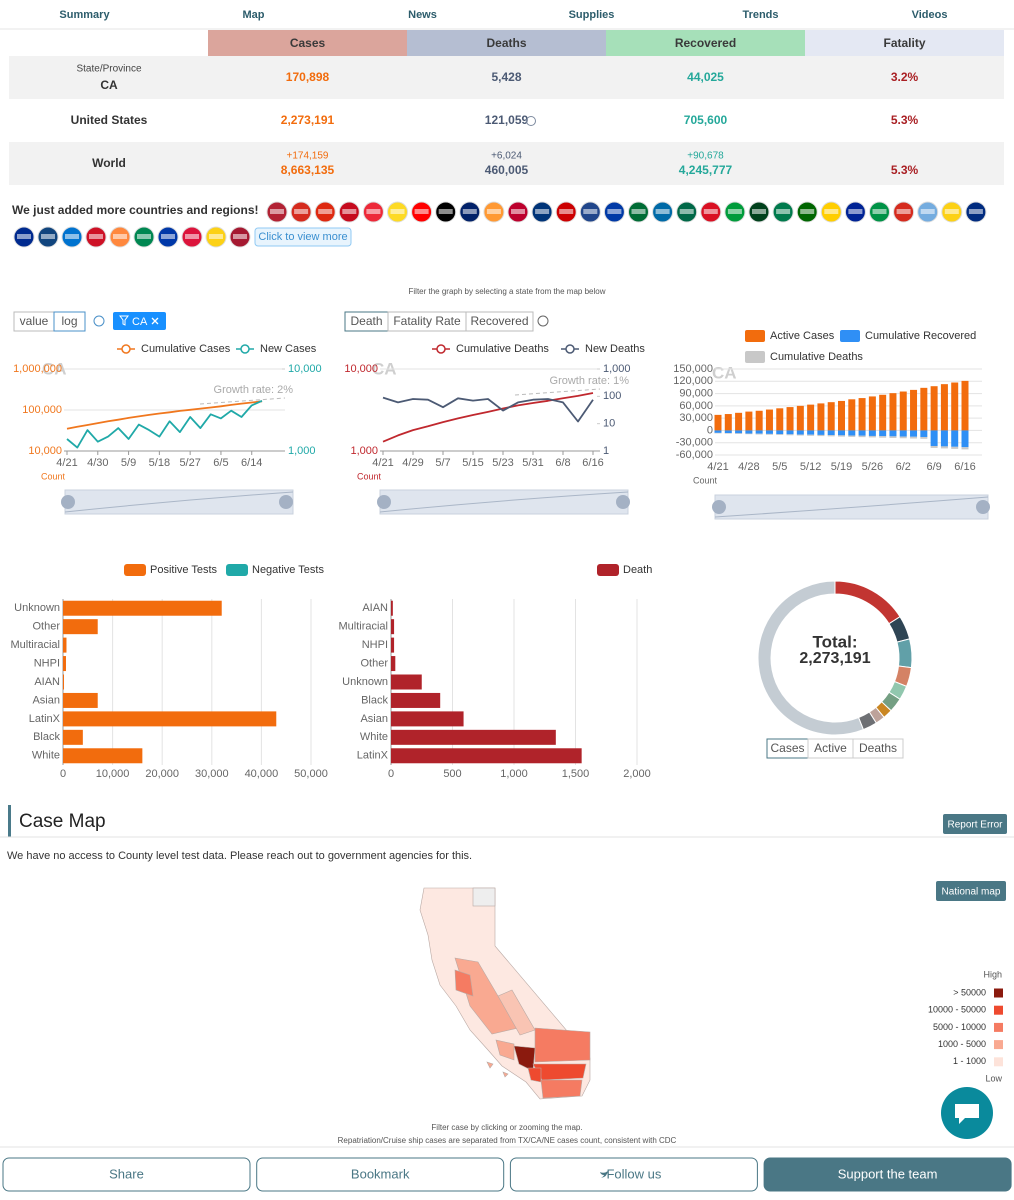 The image size is (1014, 1200). Describe the element at coordinates (124, 320) in the screenshot. I see `filter-icon` at that location.